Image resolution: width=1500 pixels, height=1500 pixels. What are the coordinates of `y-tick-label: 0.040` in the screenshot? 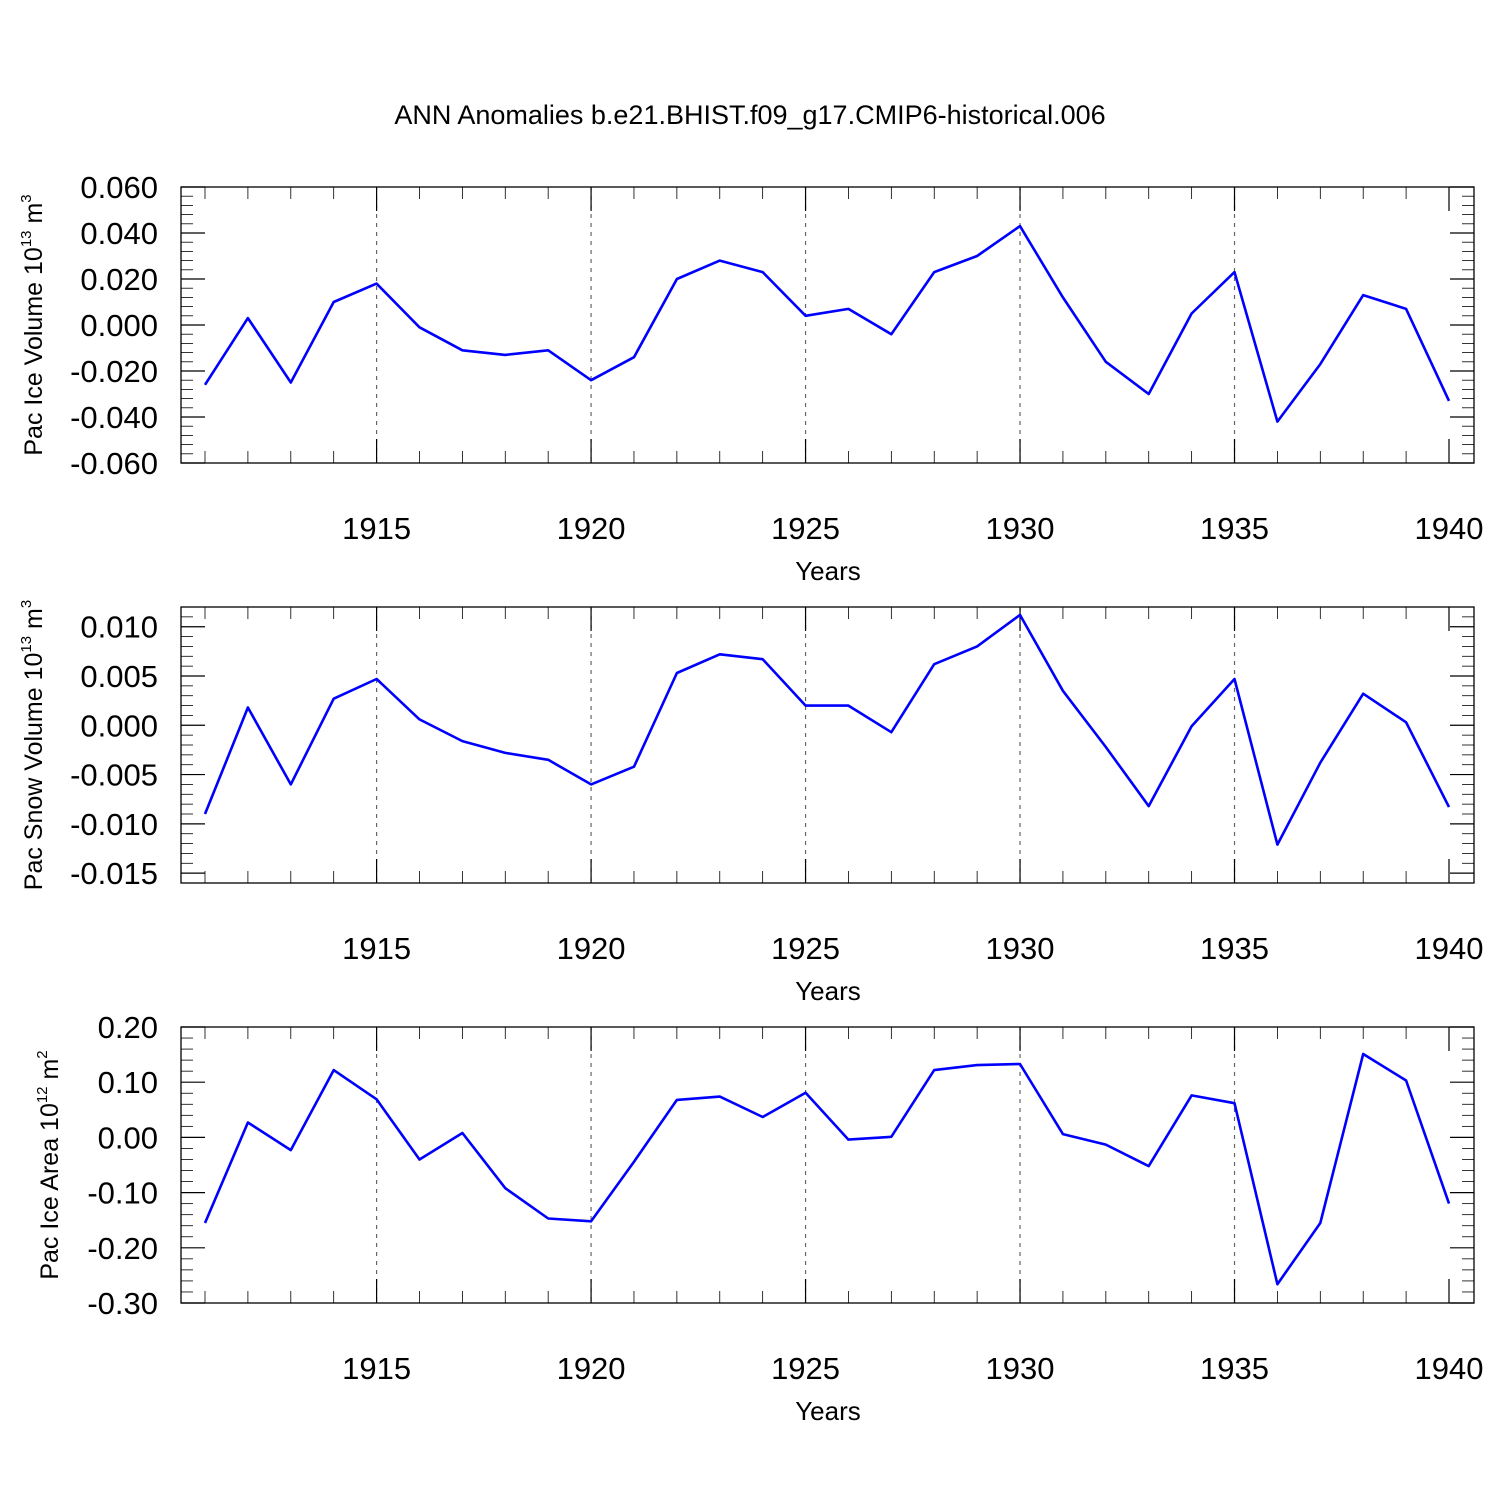 It's located at (119, 233).